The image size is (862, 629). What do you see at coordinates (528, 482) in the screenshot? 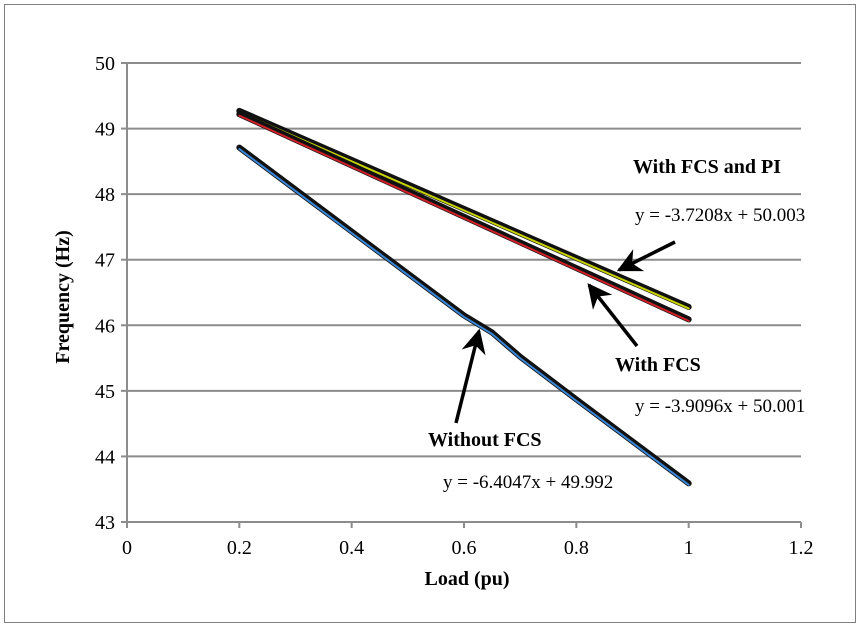
I see `equation-without-fcs: y = -6.4047x + 49.992` at bounding box center [528, 482].